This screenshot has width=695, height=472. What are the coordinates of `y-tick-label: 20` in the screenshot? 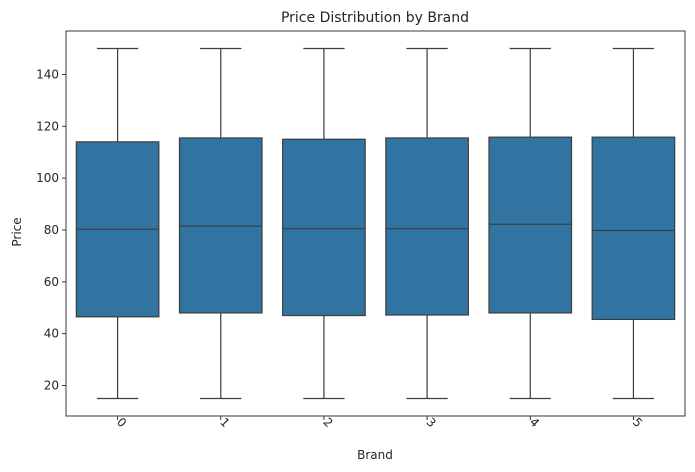 It's located at (51, 386).